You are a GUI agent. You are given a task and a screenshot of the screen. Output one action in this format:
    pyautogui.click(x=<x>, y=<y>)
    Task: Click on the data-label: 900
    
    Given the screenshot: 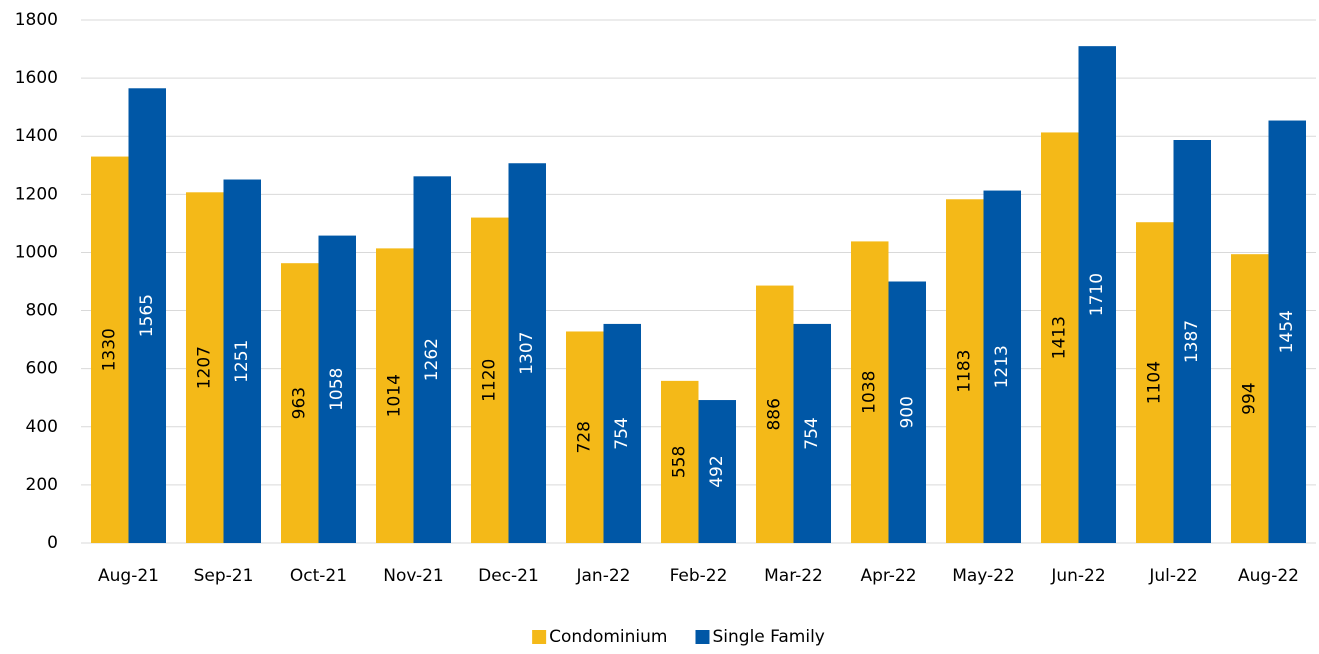 What is the action you would take?
    pyautogui.click(x=907, y=412)
    